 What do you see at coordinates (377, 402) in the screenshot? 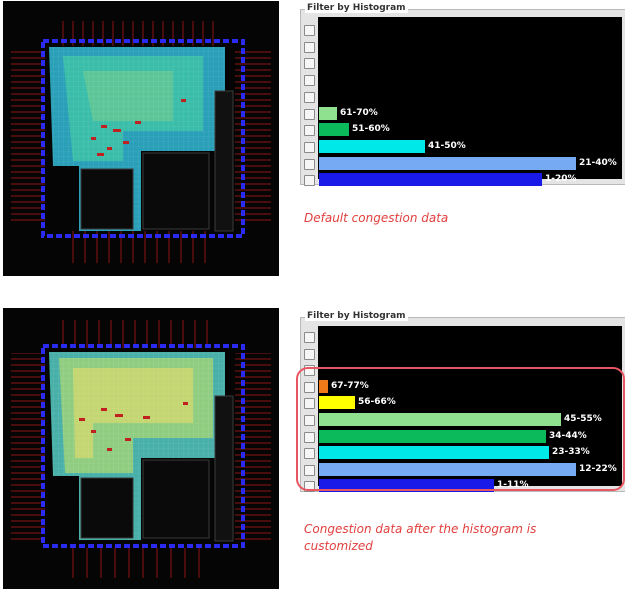
I see `histogram-bar-label: 56-66%` at bounding box center [377, 402].